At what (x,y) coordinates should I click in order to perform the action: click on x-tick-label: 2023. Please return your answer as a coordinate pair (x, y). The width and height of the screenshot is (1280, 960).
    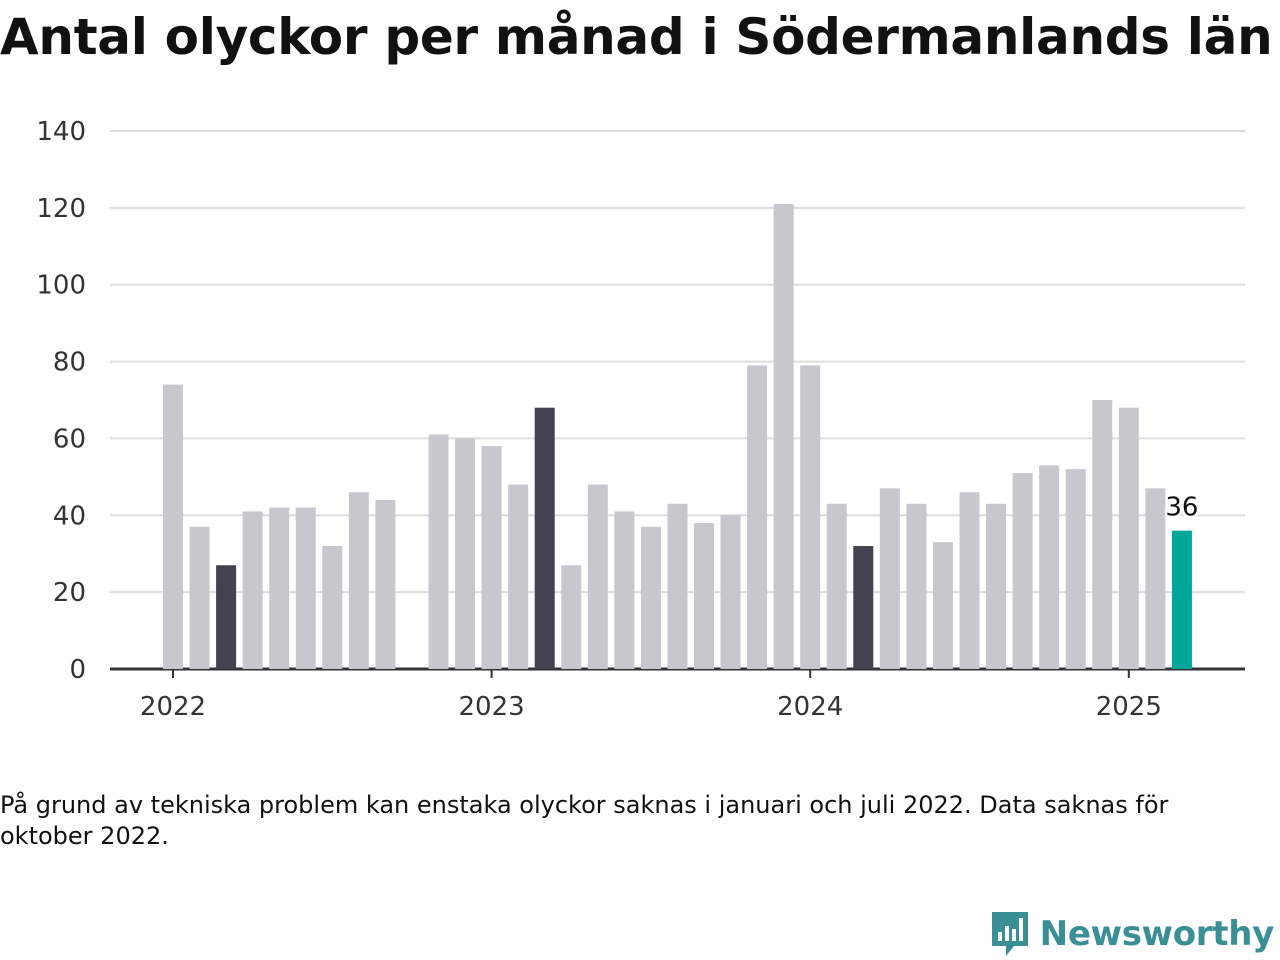
    Looking at the image, I should click on (492, 707).